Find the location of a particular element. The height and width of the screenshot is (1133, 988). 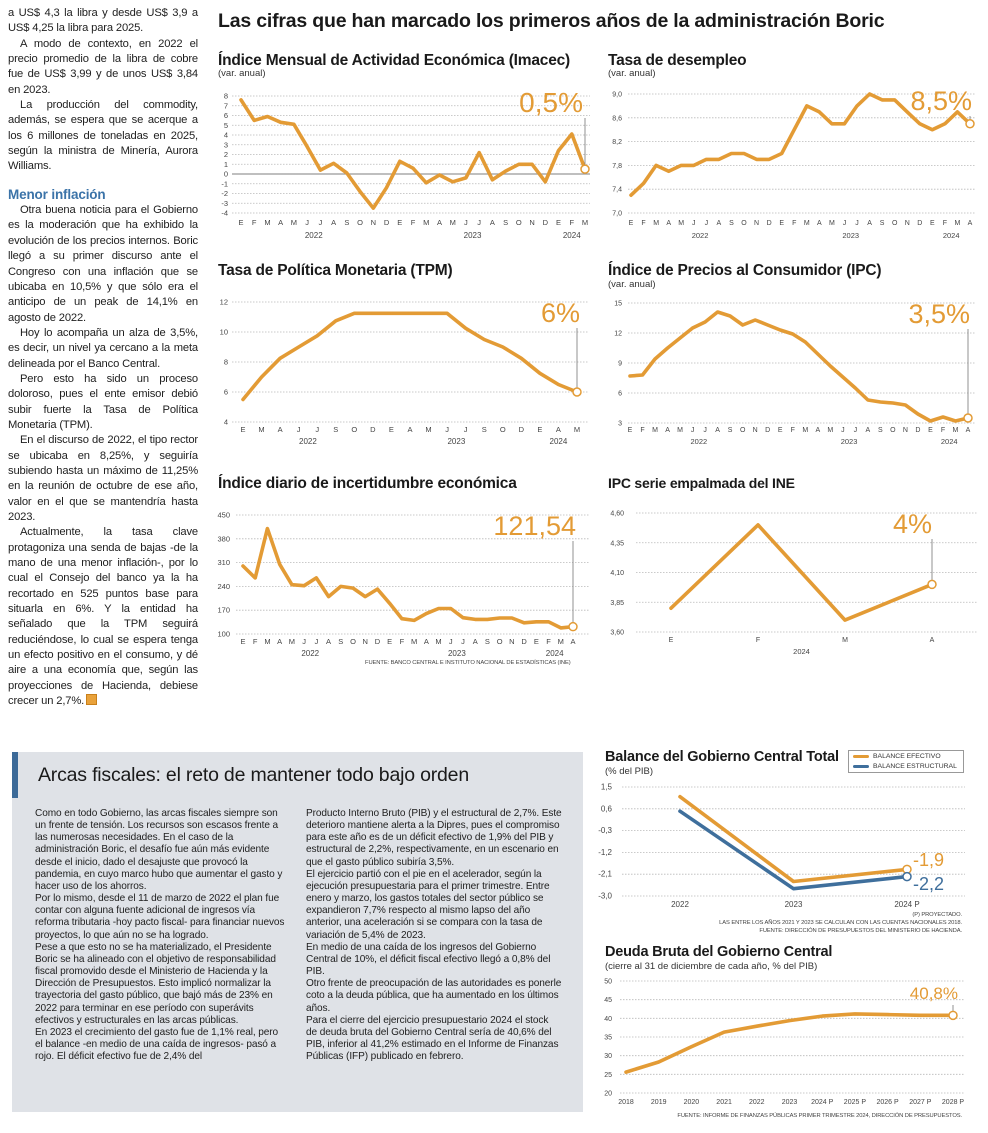

callout-value: 8,5% is located at coordinates (941, 101).